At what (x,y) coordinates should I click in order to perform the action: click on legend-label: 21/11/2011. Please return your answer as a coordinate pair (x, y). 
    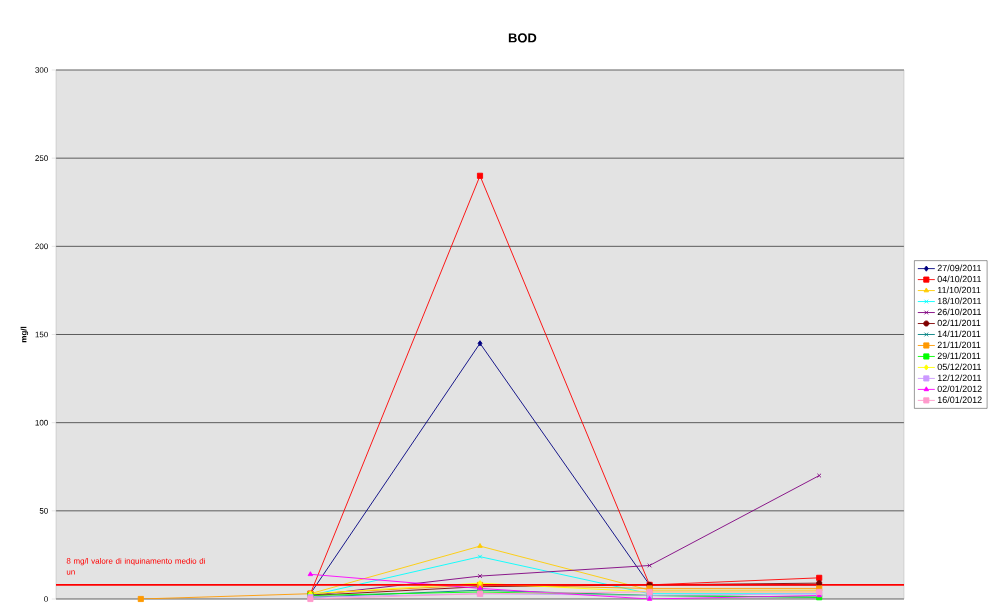
    Looking at the image, I should click on (959, 345).